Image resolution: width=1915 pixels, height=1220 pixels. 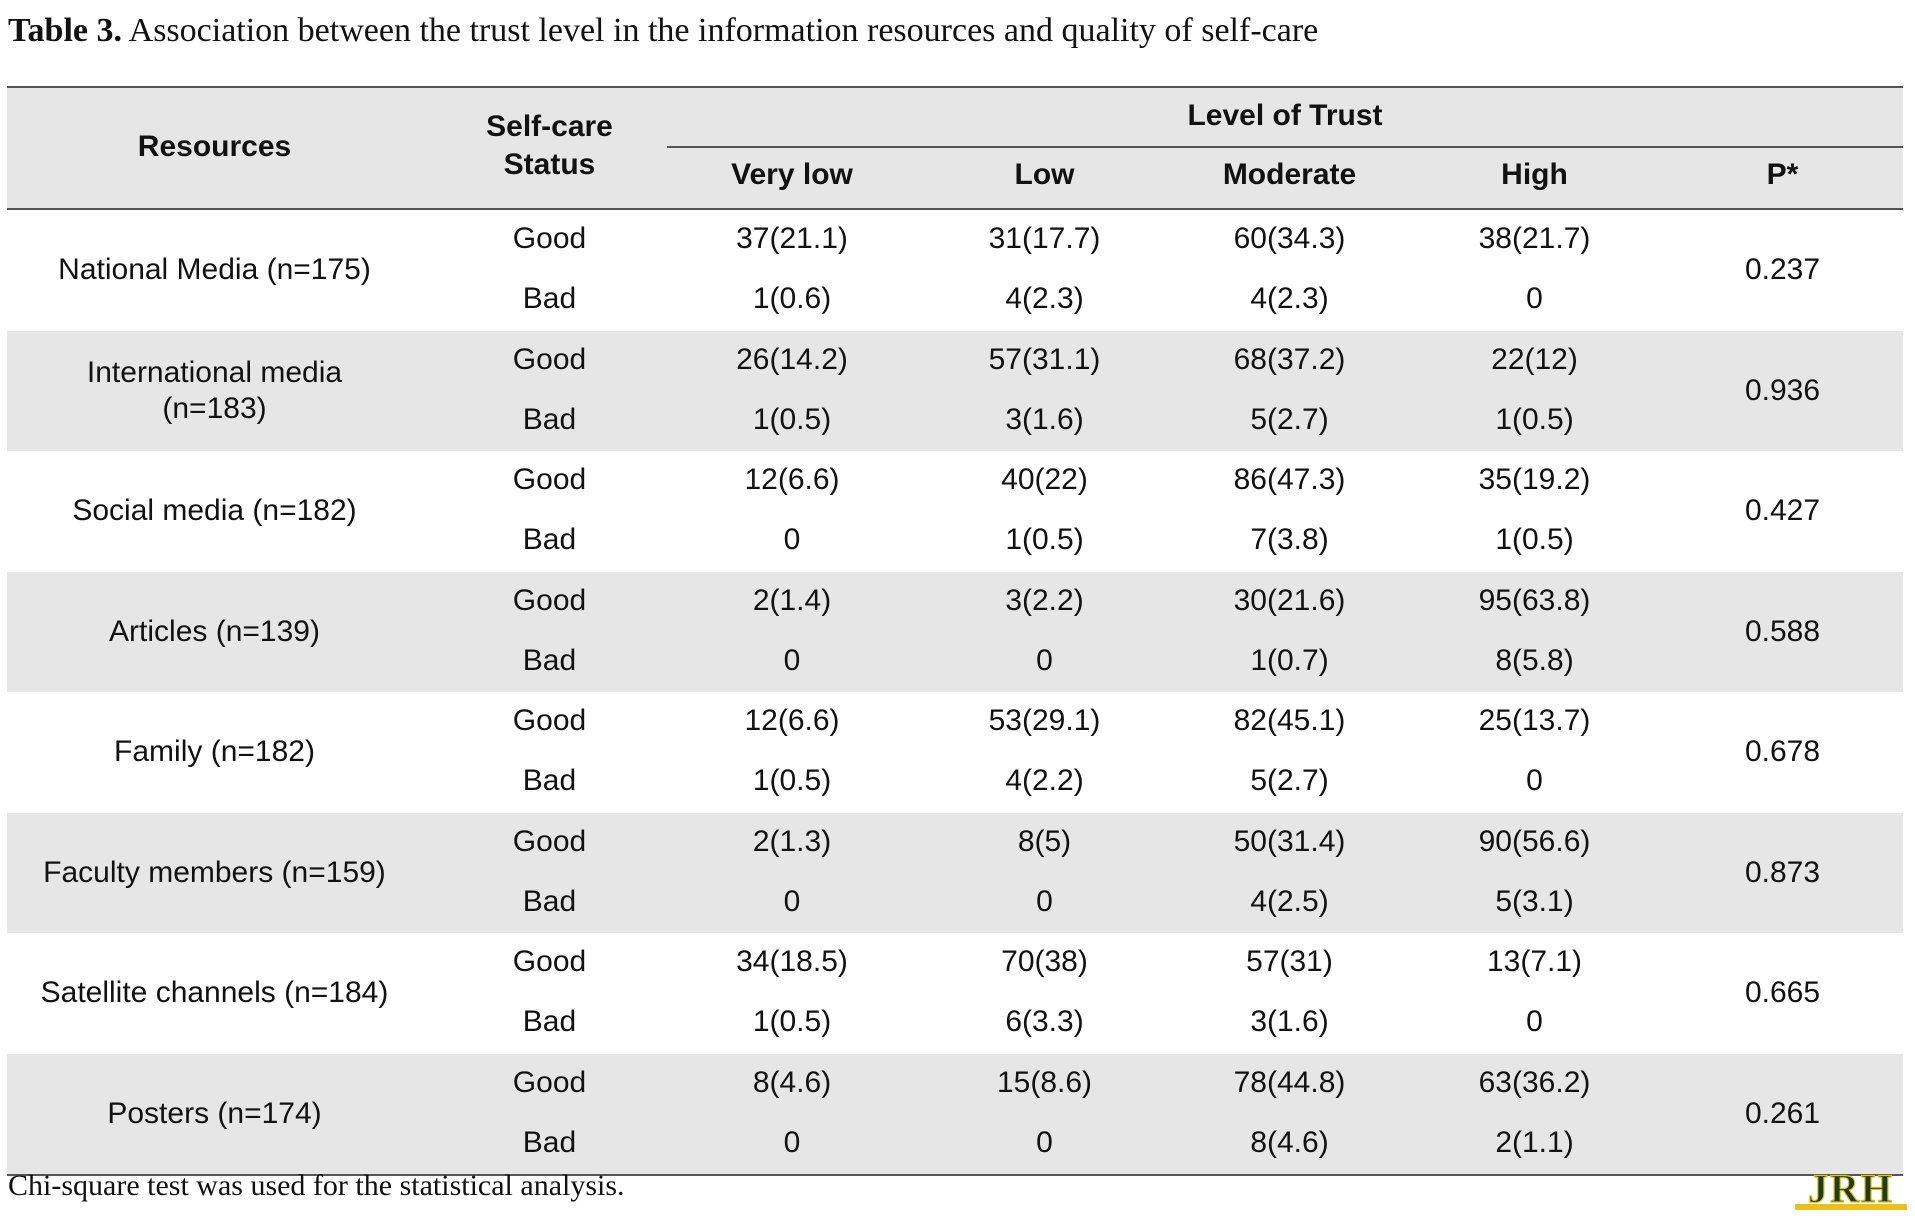 What do you see at coordinates (1285, 115) in the screenshot?
I see `header-level-of-trust: Level of Trust` at bounding box center [1285, 115].